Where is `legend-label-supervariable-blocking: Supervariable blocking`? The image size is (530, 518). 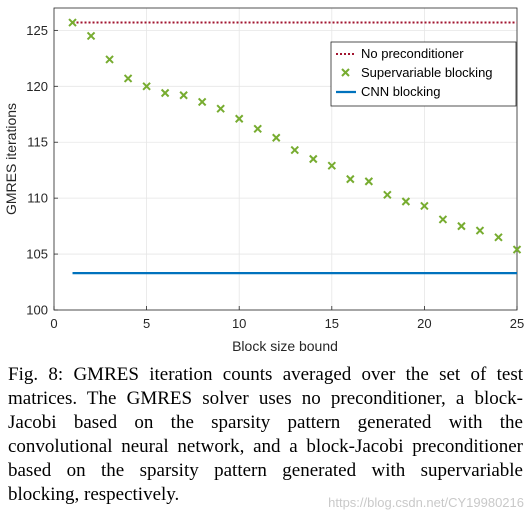
legend-label-supervariable-blocking: Supervariable blocking is located at coordinates (427, 72).